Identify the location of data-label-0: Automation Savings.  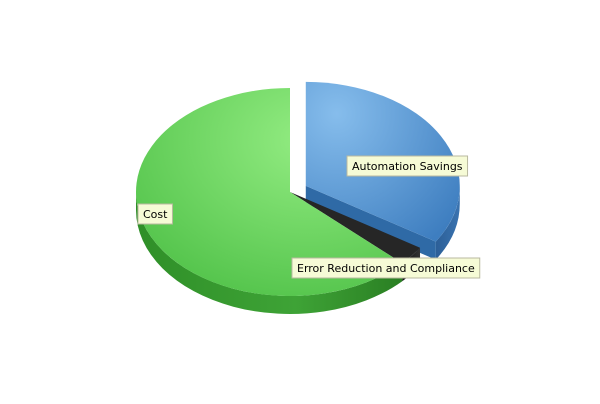
(407, 166).